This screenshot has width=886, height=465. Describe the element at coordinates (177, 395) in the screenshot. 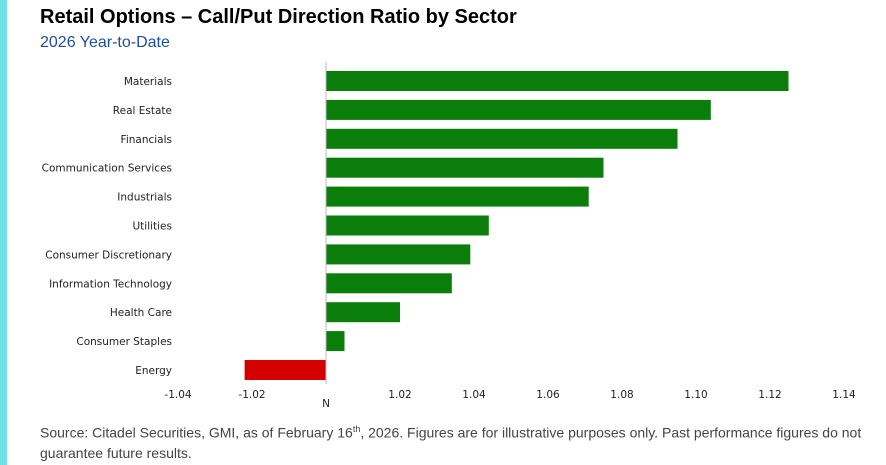

I see `x-tick-label: -1.04` at that location.